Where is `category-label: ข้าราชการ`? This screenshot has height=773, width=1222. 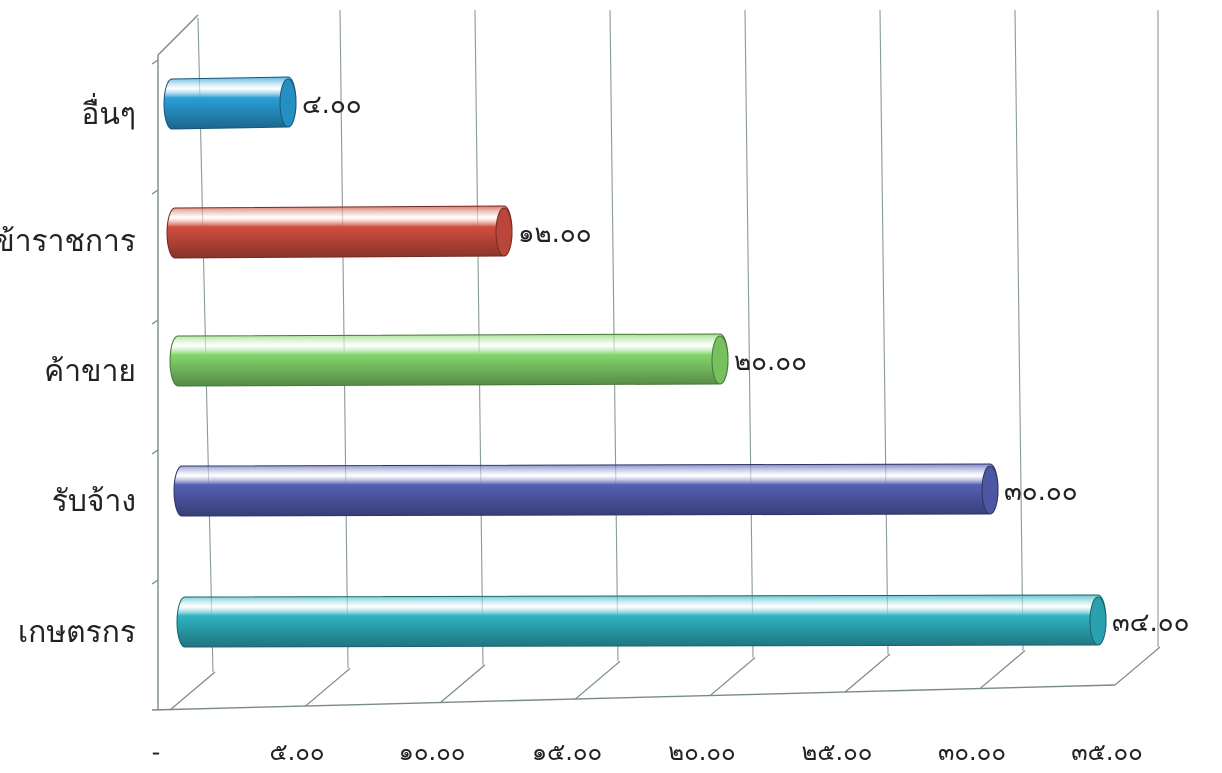 category-label: ข้าราชการ is located at coordinates (68, 241).